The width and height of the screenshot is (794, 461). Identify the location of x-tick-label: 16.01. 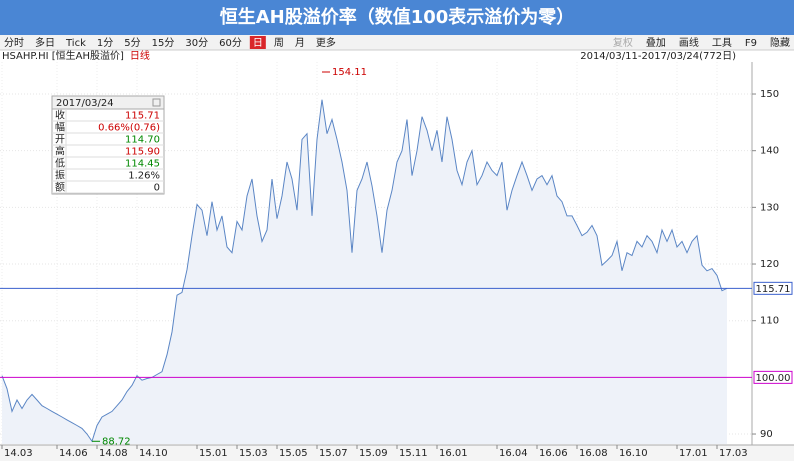
(453, 453).